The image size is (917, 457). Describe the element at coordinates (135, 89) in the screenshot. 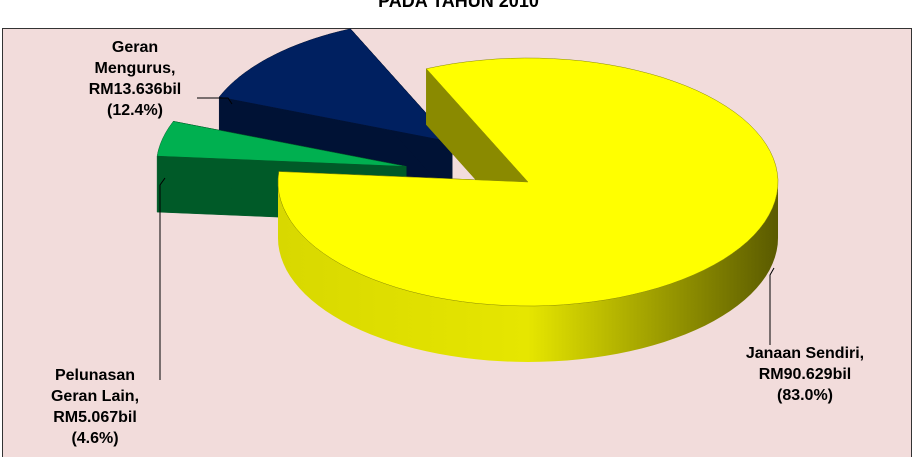

I see `amount-label: RM13.636bil` at that location.